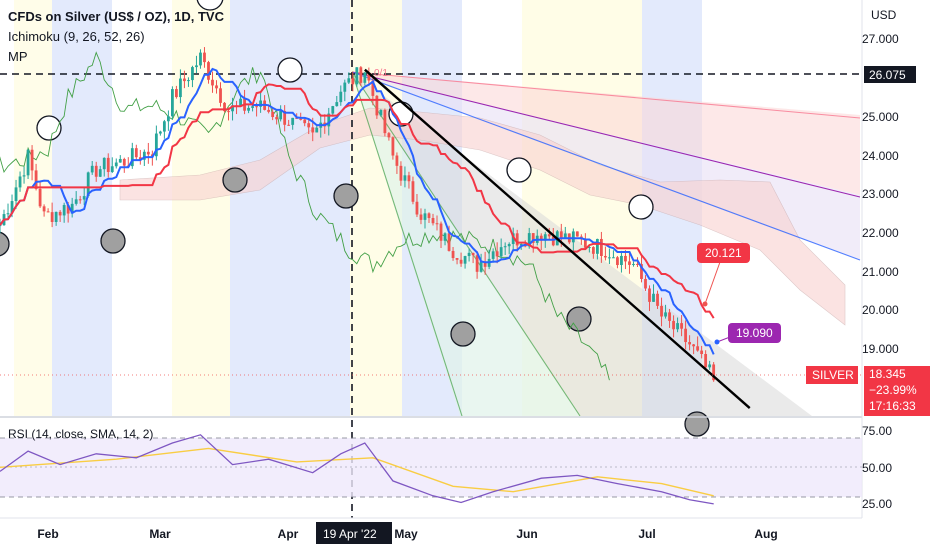  Describe the element at coordinates (880, 156) in the screenshot. I see `price-tick: 24.000` at that location.